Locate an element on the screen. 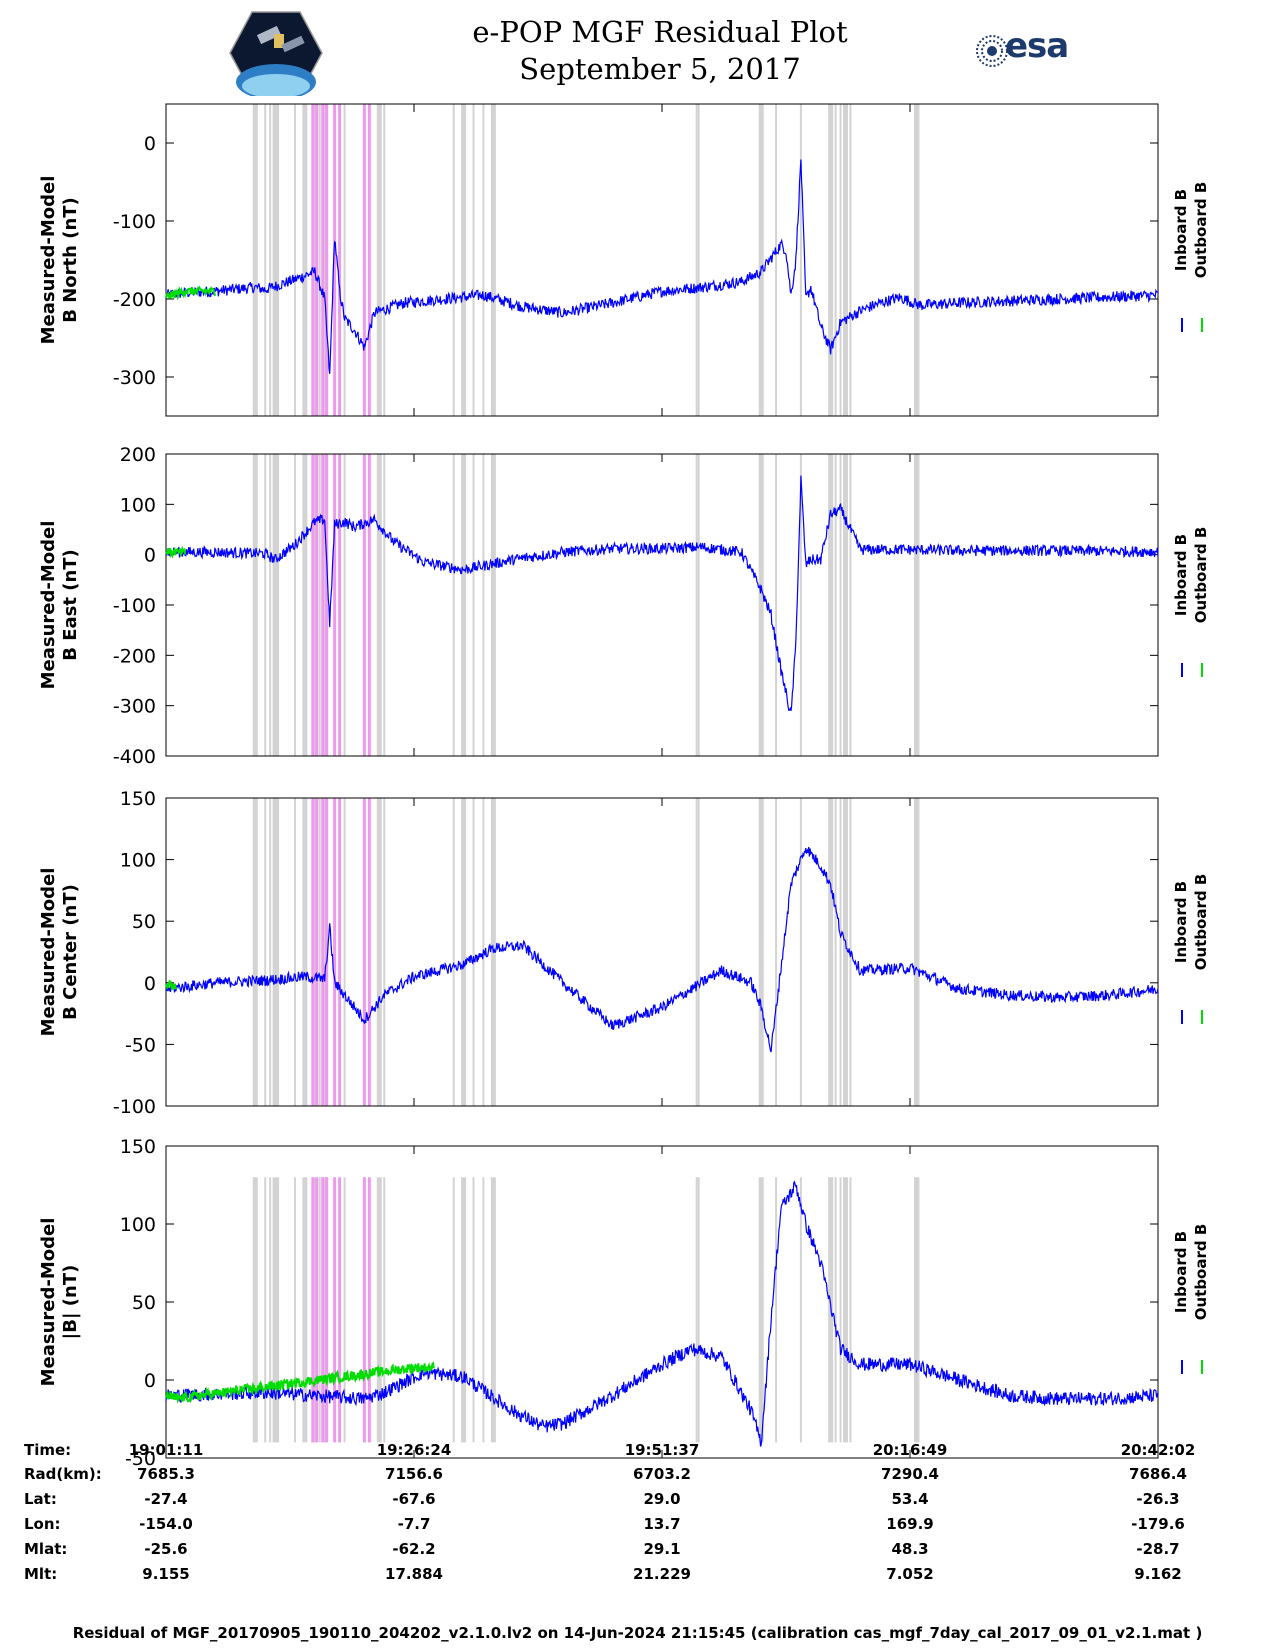 Image resolution: width=1275 pixels, height=1650 pixels. page-subtitle: September 5, 2017 is located at coordinates (660, 69).